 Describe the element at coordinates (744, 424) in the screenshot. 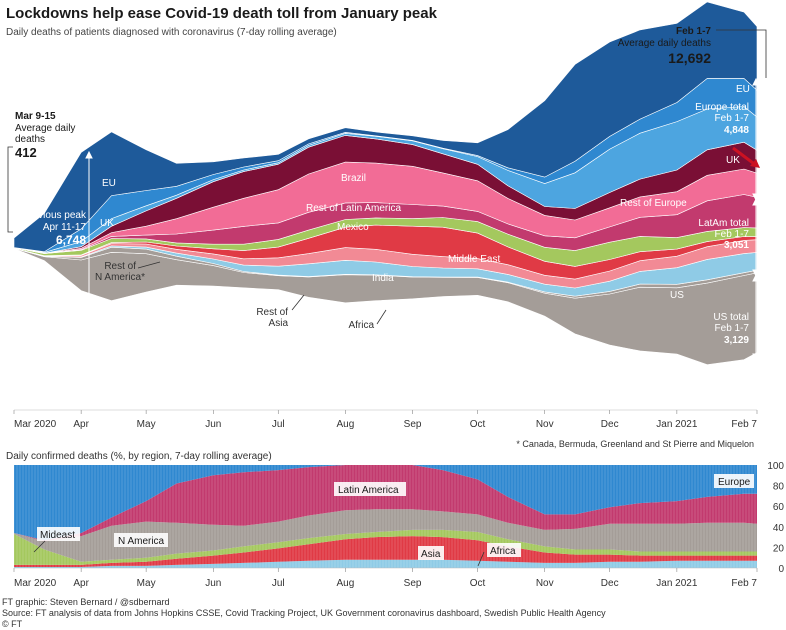

I see `top-x-tick-label: Feb 7` at that location.